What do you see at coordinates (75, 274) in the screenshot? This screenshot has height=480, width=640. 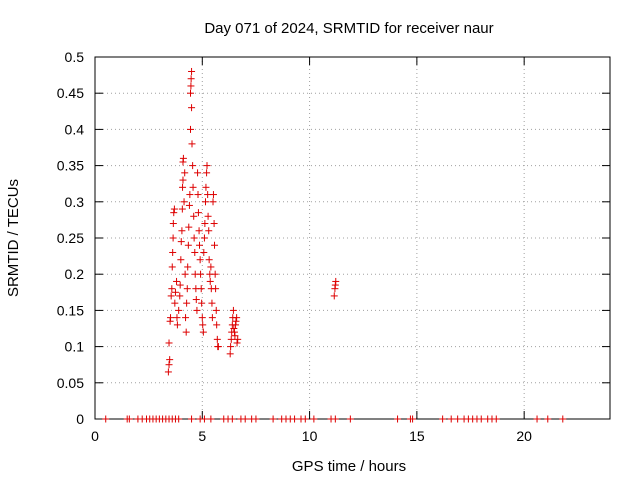 I see `y-tick-label: 0.2` at bounding box center [75, 274].